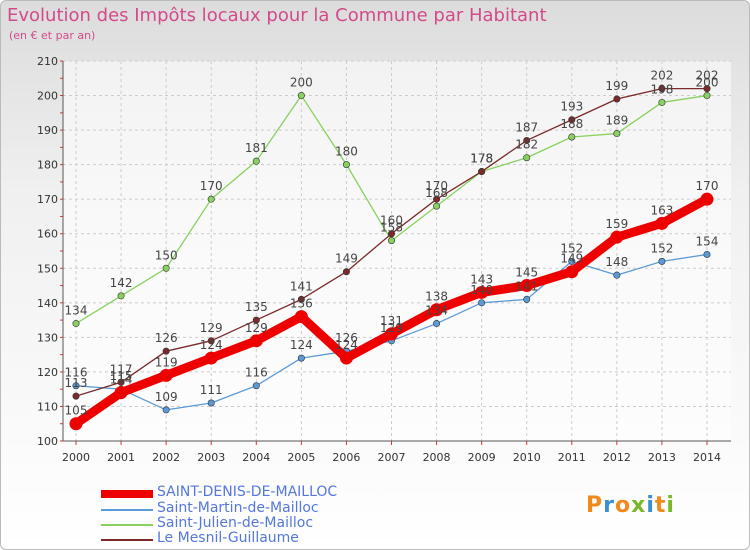 The image size is (750, 550). I want to click on data-label: 136, so click(301, 304).